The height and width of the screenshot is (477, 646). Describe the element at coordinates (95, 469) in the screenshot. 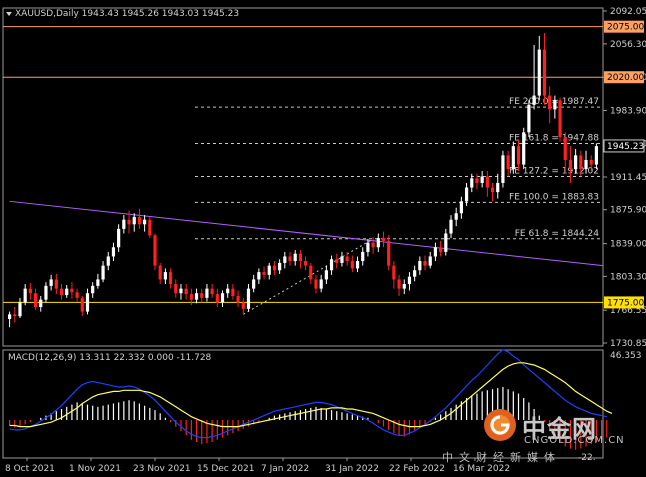

I see `x-tick-label: 1 Nov 2021` at that location.